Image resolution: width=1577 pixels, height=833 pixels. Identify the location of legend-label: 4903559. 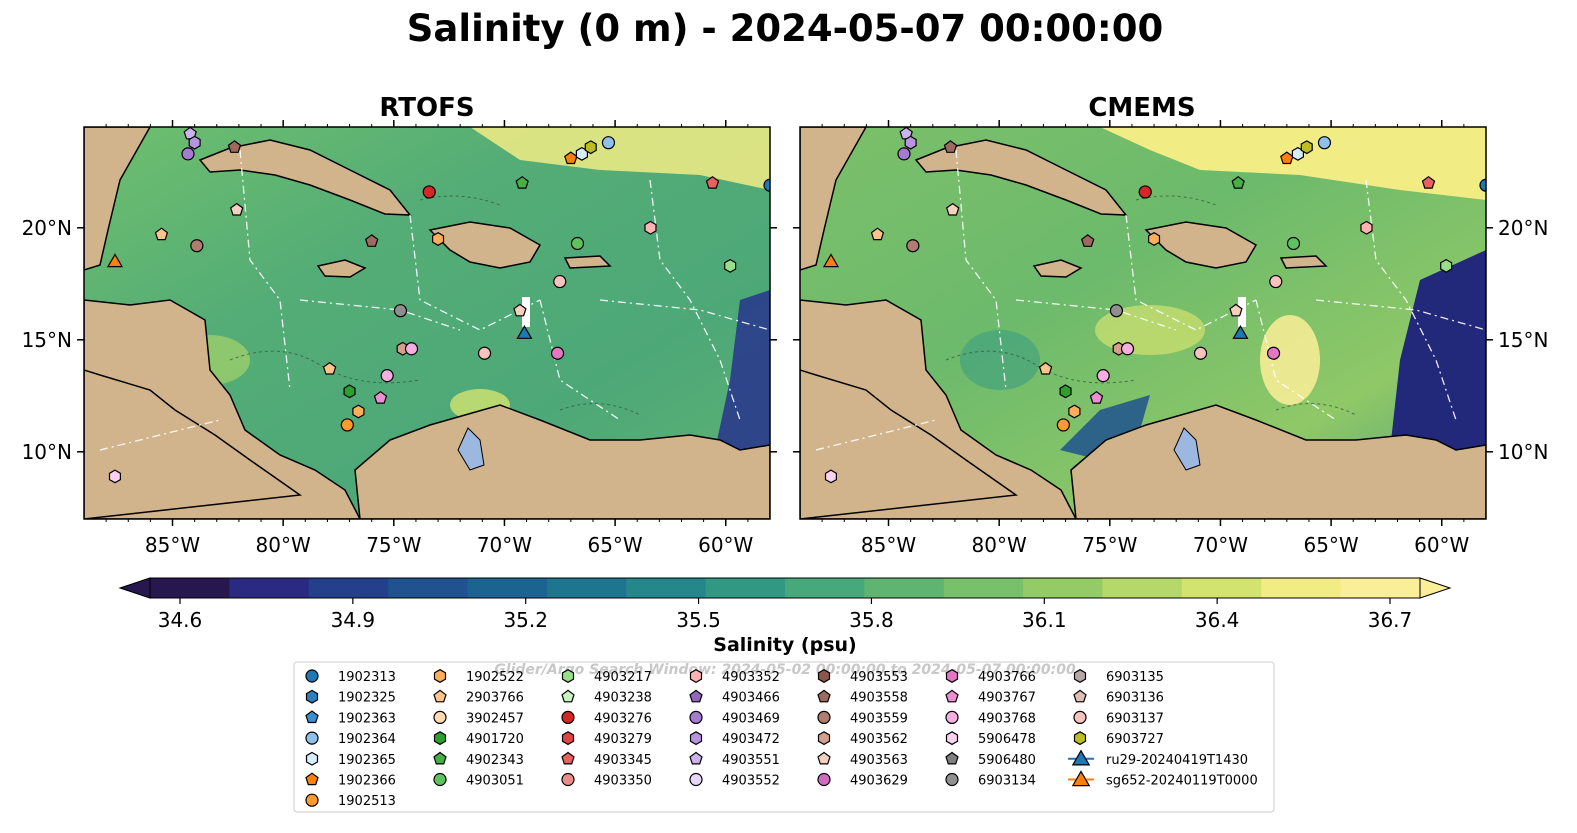
(879, 718).